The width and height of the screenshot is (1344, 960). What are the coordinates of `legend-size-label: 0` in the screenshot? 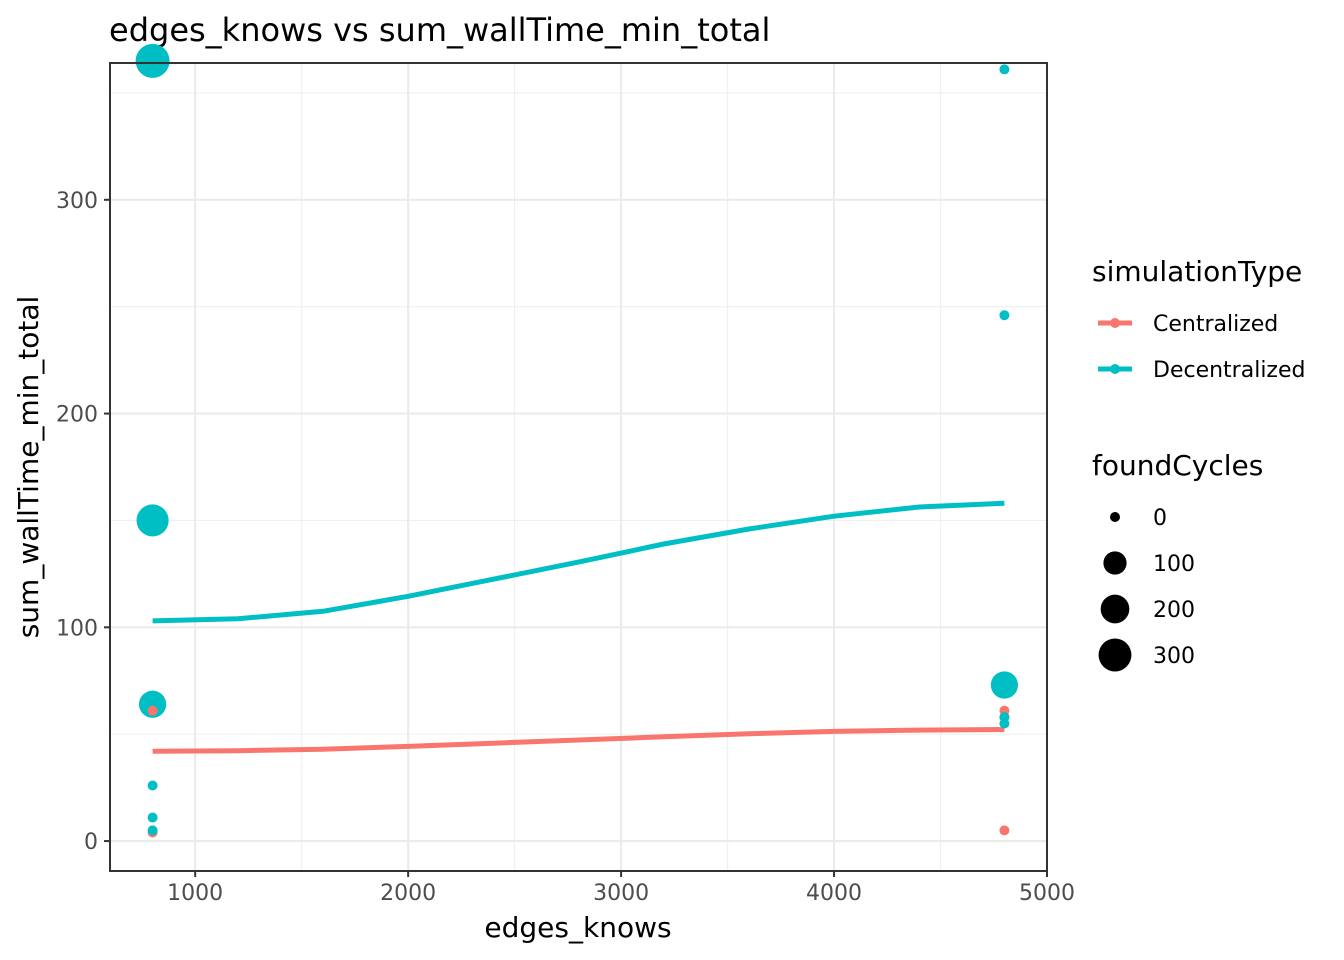 It's located at (1160, 518).